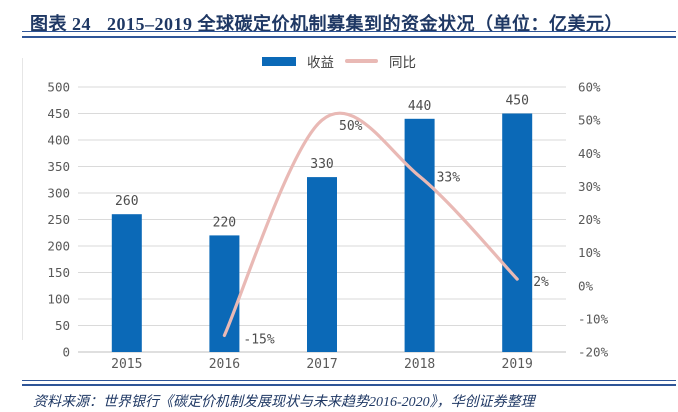  What do you see at coordinates (258, 339) in the screenshot?
I see `line-value-label: -15%` at bounding box center [258, 339].